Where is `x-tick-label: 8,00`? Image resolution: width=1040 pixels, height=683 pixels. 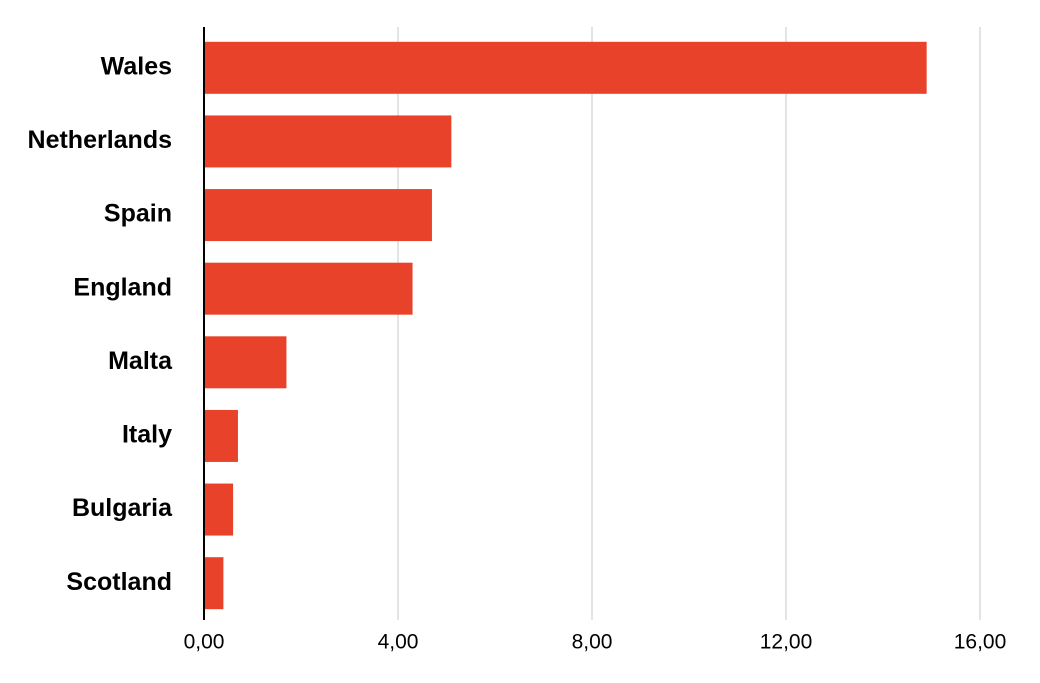
x-tick-label: 8,00 is located at coordinates (592, 642).